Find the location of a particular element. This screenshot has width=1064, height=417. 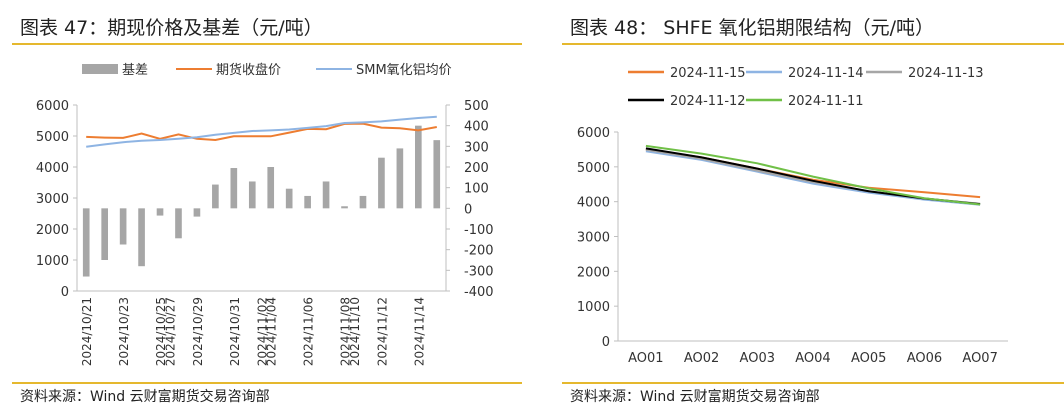

x-tick-label: AO01 is located at coordinates (645, 358).